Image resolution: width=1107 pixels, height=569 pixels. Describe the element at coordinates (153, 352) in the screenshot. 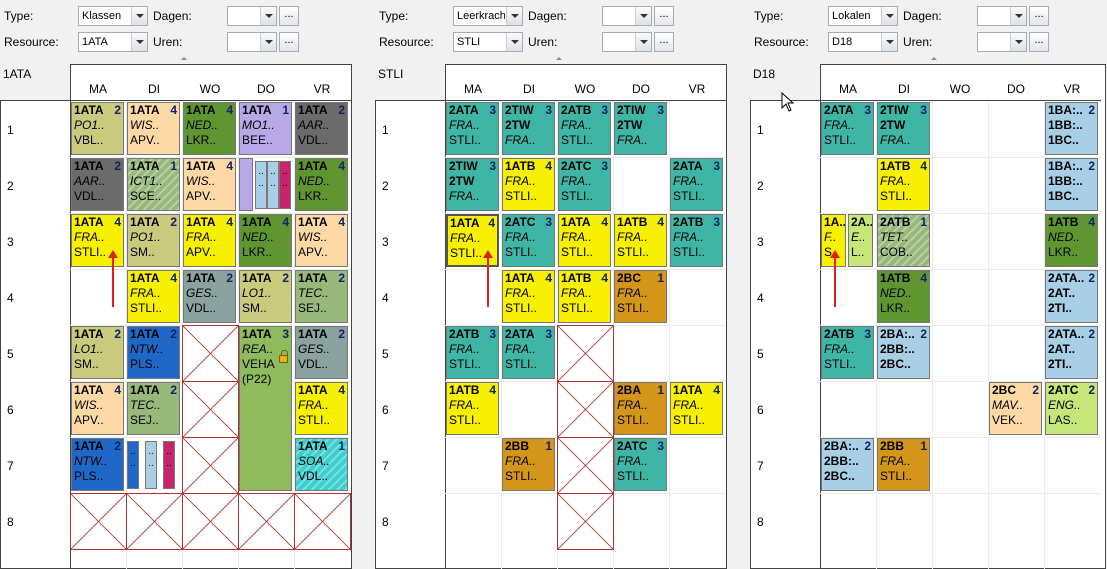

I see `lesson-card: 1ATA 2 NTW.. PLS..` at that location.